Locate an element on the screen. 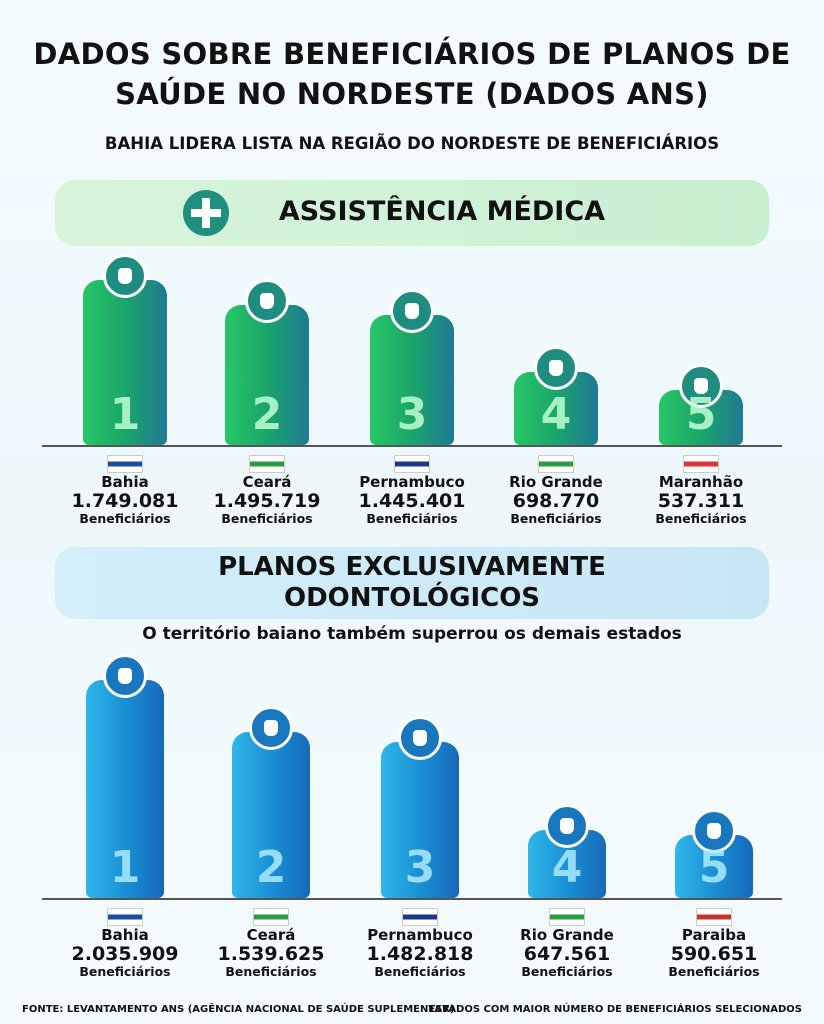 The width and height of the screenshot is (824, 1024). beneficiary-count: 1.539.625 is located at coordinates (271, 954).